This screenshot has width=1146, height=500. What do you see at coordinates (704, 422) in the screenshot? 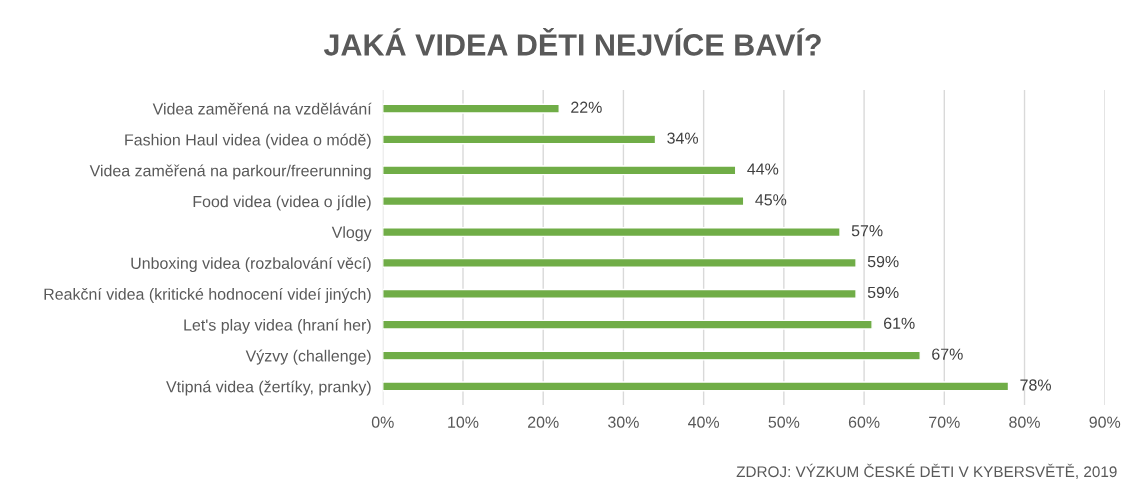
I see `x-tick-label: 40%` at bounding box center [704, 422].